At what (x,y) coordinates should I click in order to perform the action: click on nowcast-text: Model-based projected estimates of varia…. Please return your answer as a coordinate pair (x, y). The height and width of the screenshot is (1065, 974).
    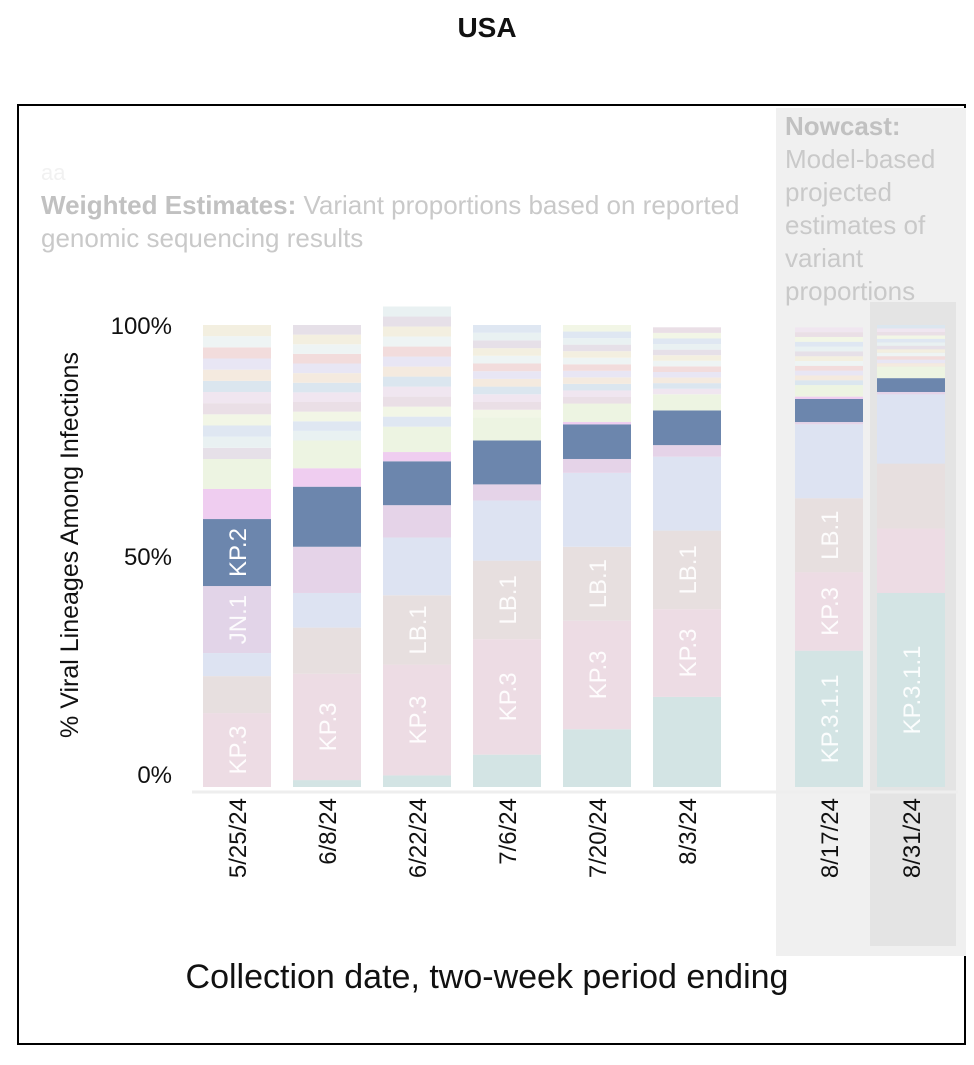
    Looking at the image, I should click on (860, 225).